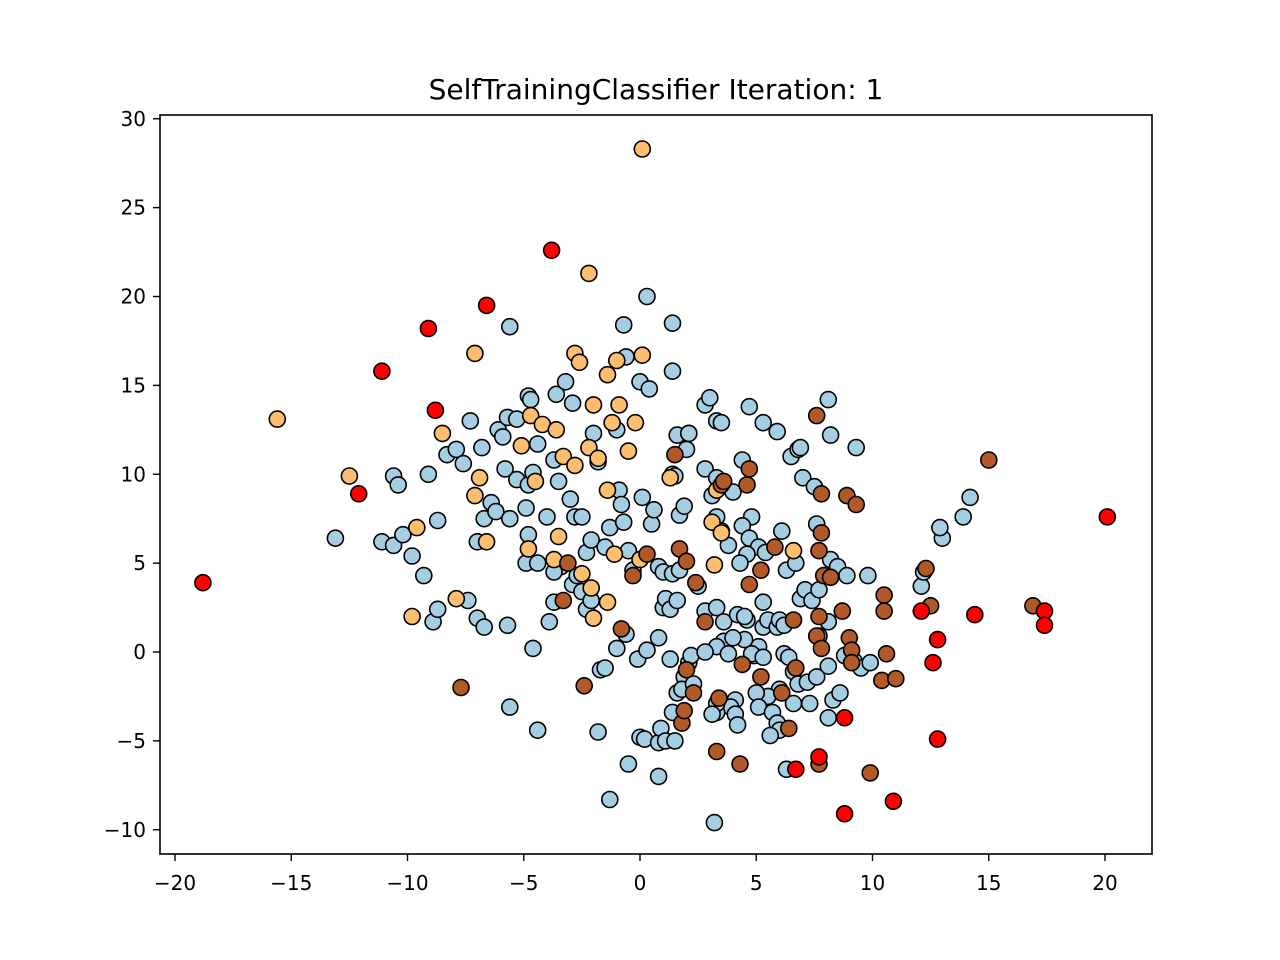  What do you see at coordinates (133, 208) in the screenshot?
I see `y-tick-label: 25` at bounding box center [133, 208].